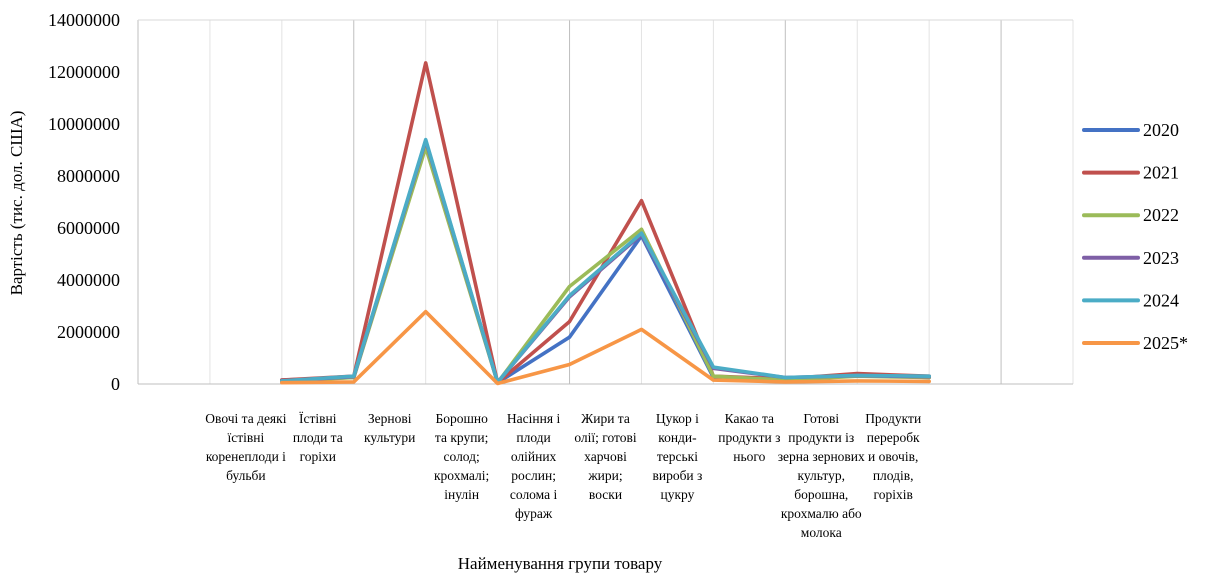 The height and width of the screenshot is (579, 1205). Describe the element at coordinates (893, 494) in the screenshot. I see `x-category-label-line: горіхів` at that location.